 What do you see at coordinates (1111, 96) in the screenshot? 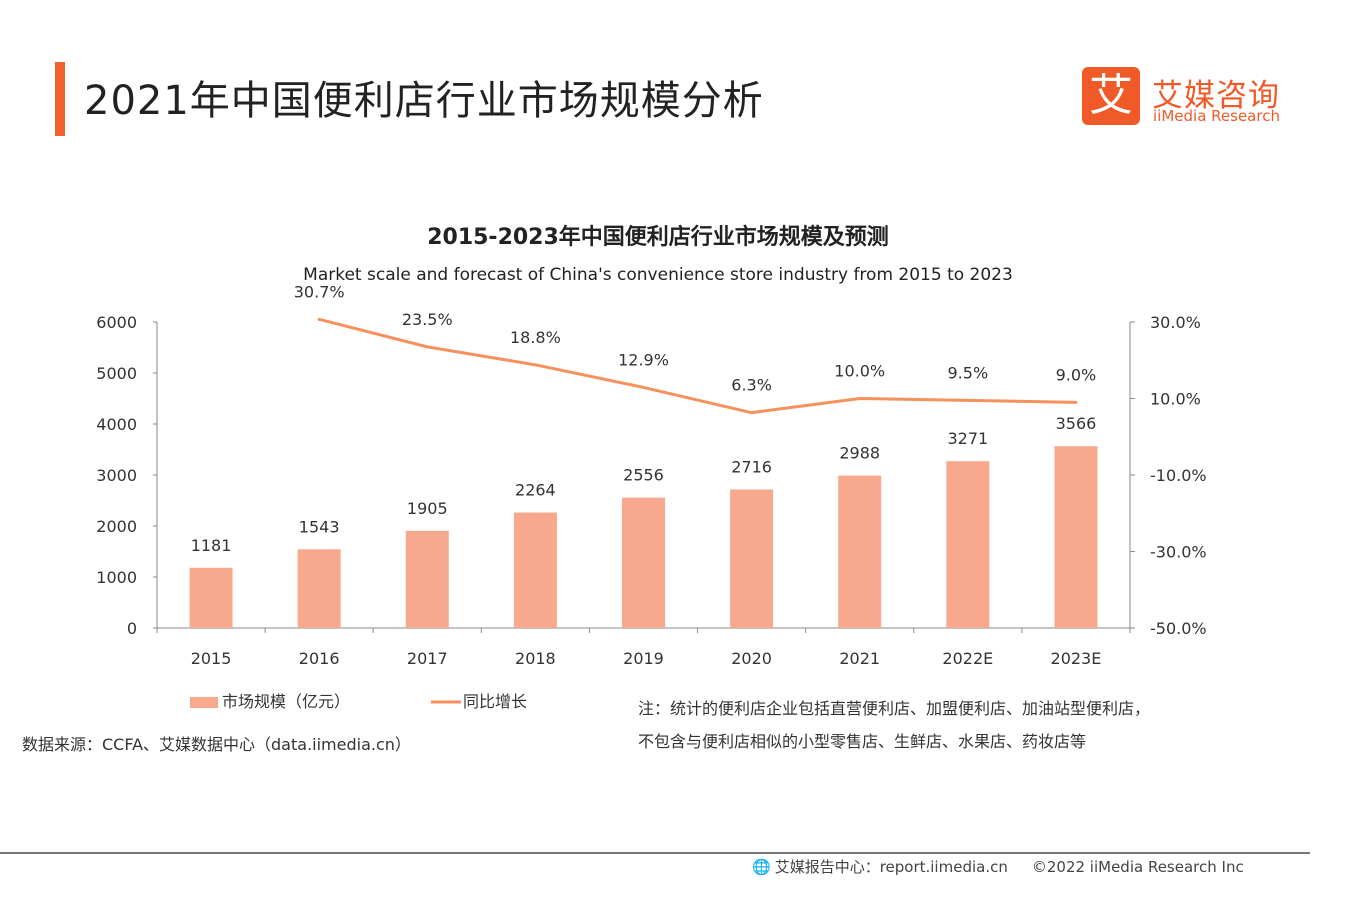
I see `logo-icon: 艾` at bounding box center [1111, 96].